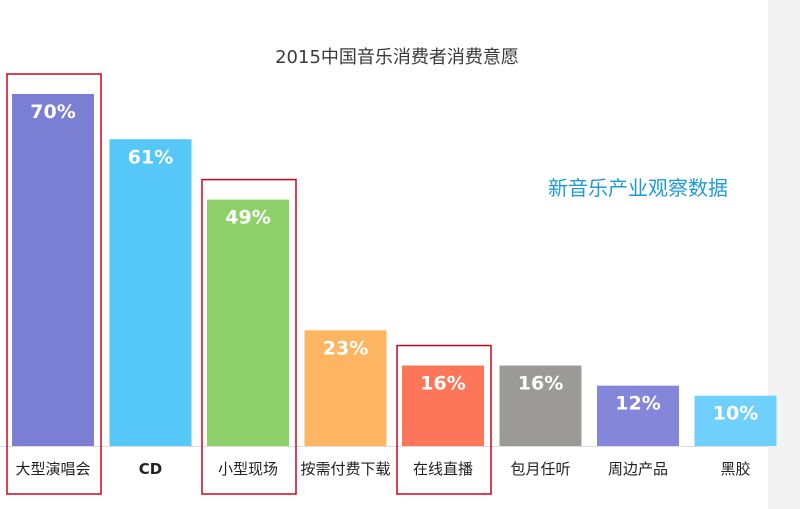 This screenshot has height=509, width=800. I want to click on value-label-4: 16%, so click(442, 384).